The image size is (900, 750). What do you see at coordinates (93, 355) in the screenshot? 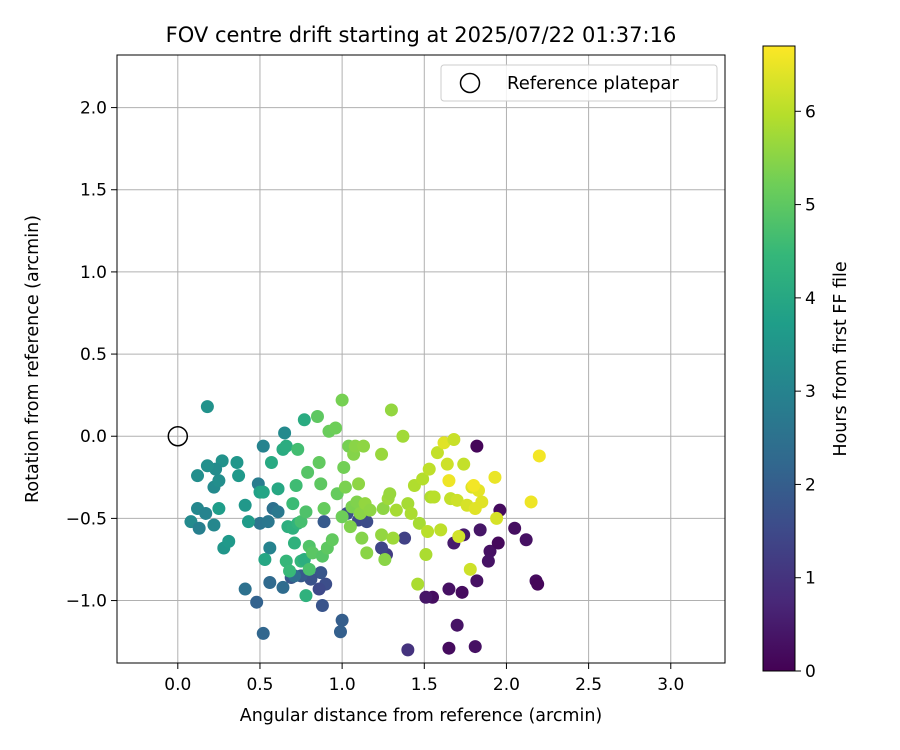
I see `y-tick-label: 0.5` at bounding box center [93, 355].